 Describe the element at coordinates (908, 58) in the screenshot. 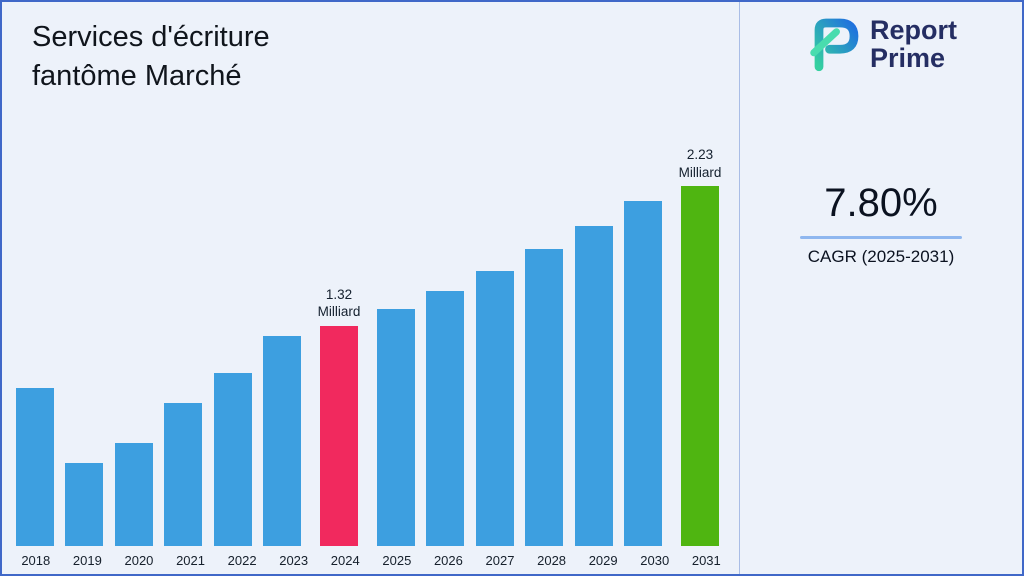

I see `brand-line2: Prime` at that location.